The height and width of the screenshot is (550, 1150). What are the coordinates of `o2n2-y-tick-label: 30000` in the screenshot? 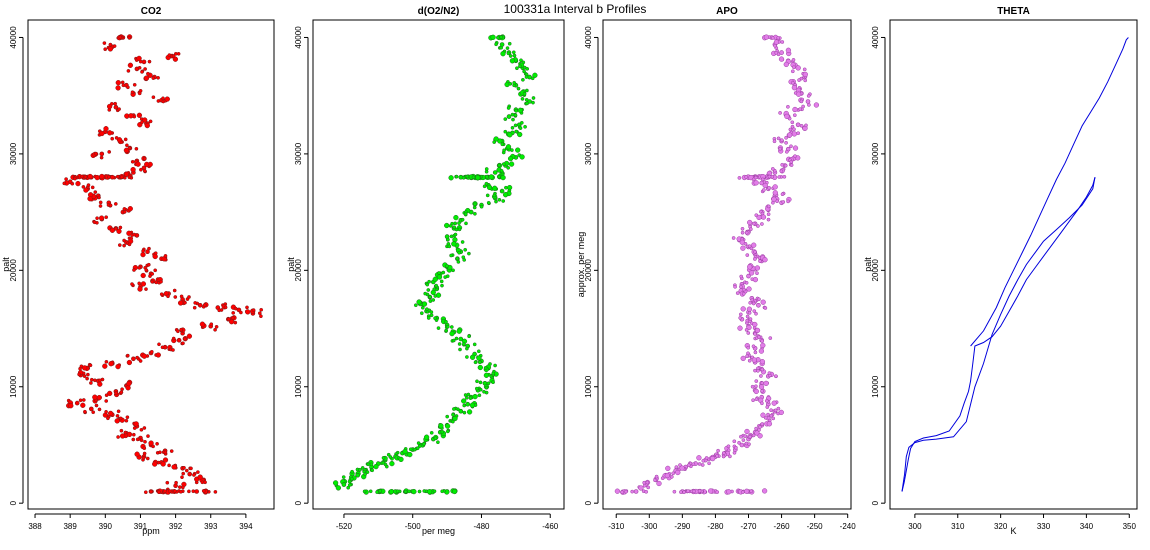 It's located at (298, 153).